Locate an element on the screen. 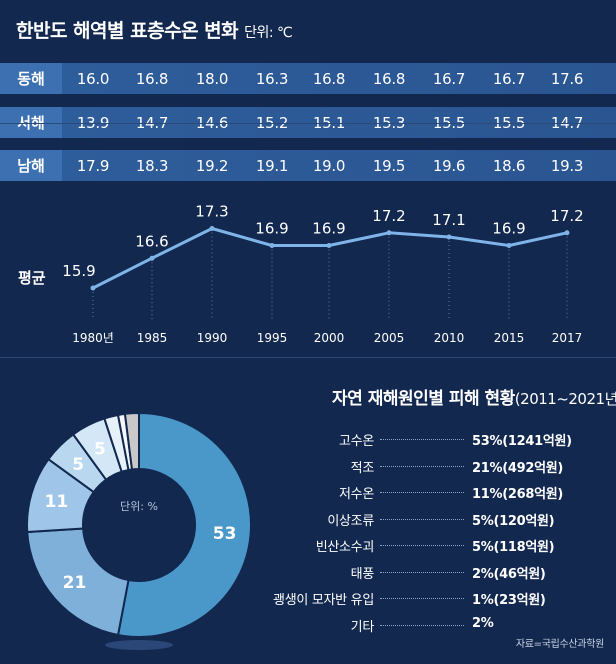 The image size is (616, 664). legend-value: 2%(46억원) is located at coordinates (509, 574).